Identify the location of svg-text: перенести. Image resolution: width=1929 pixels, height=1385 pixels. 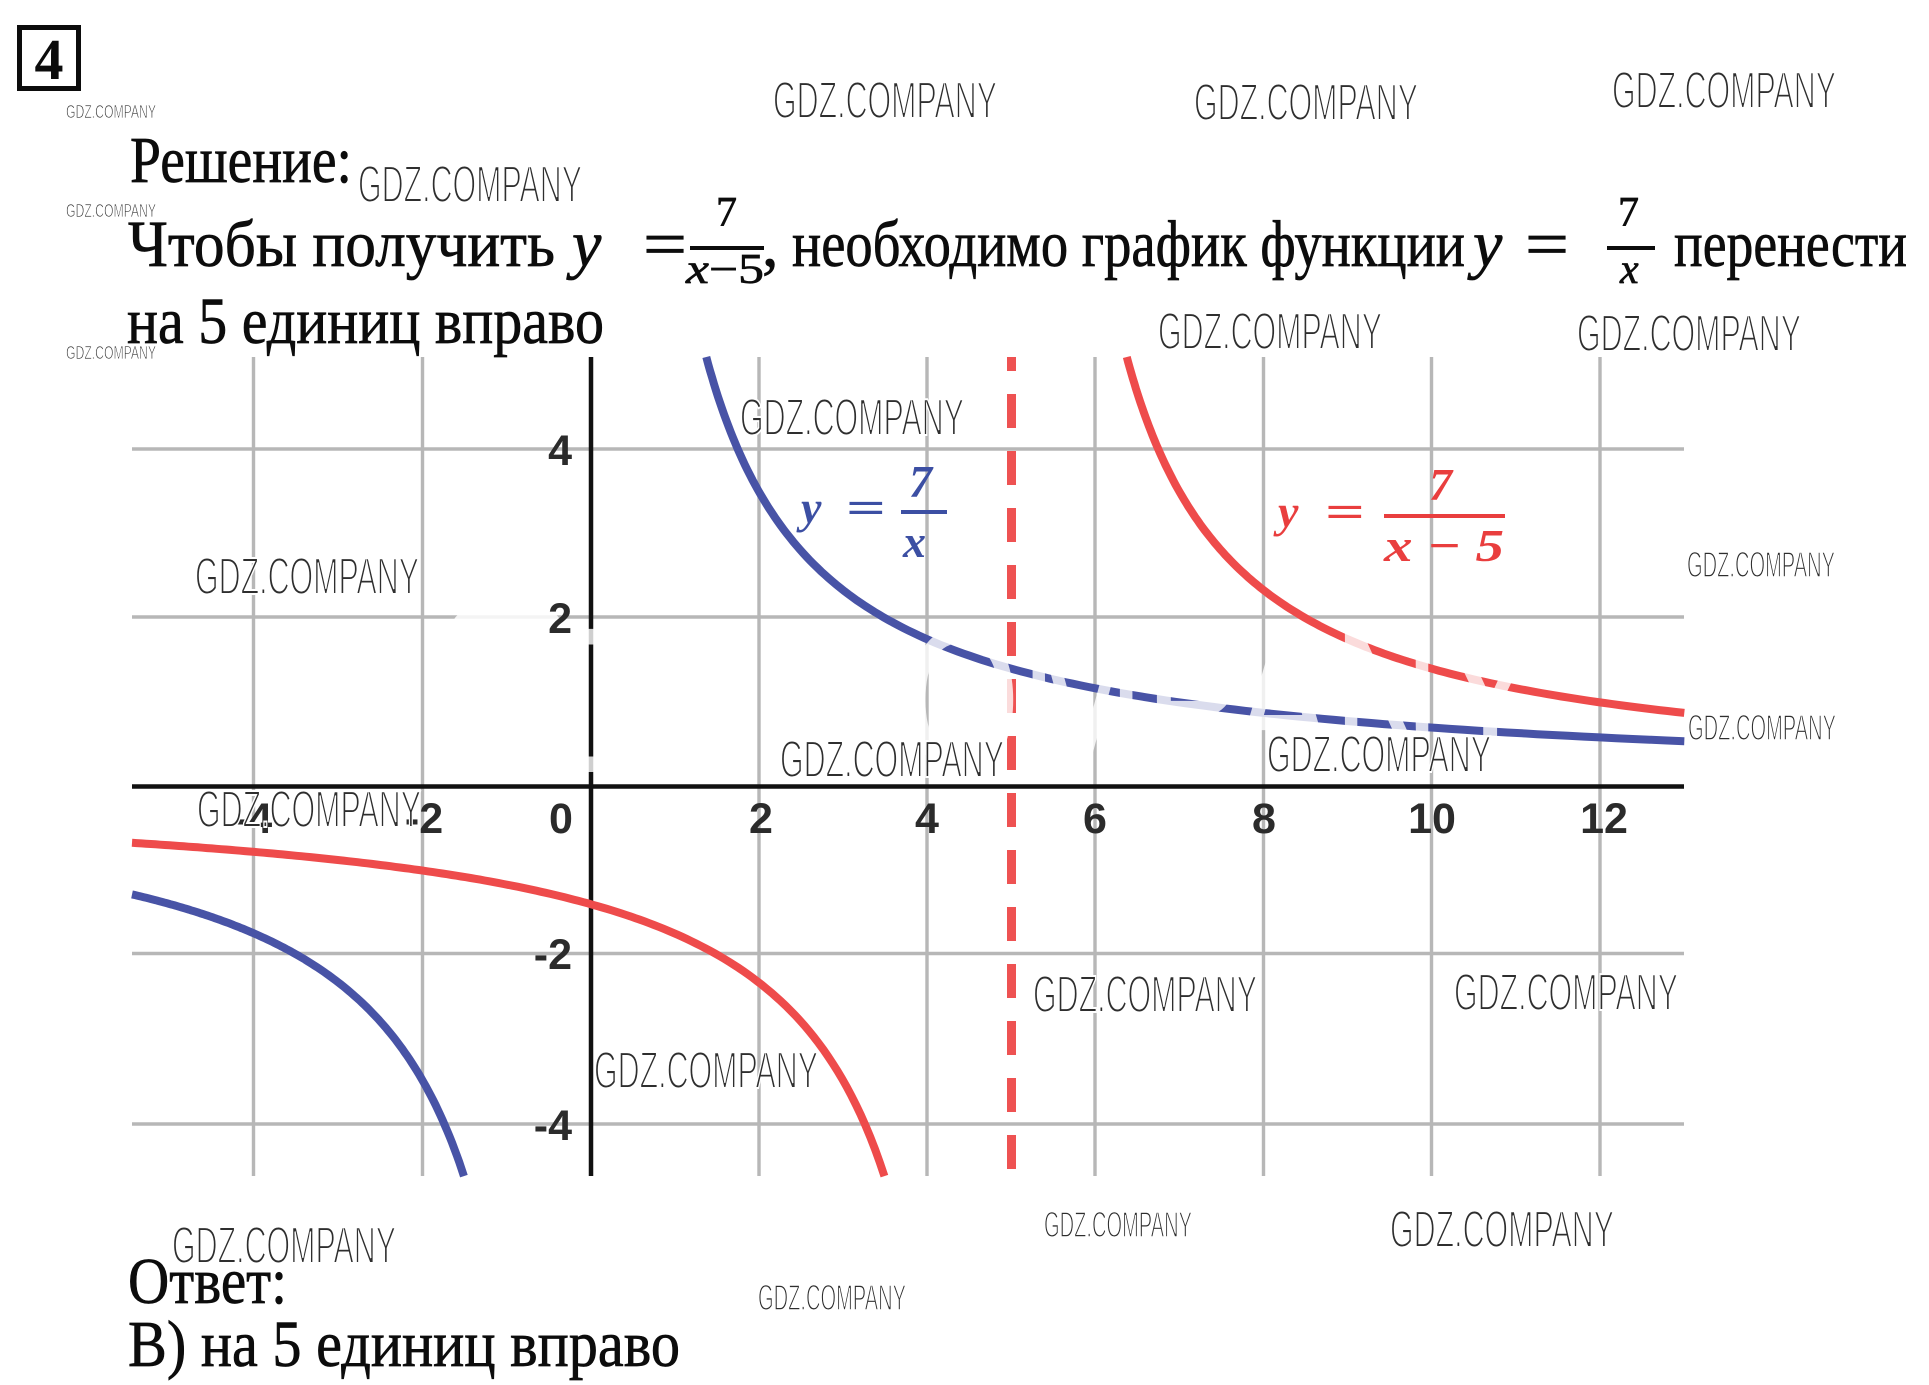
(1790, 244).